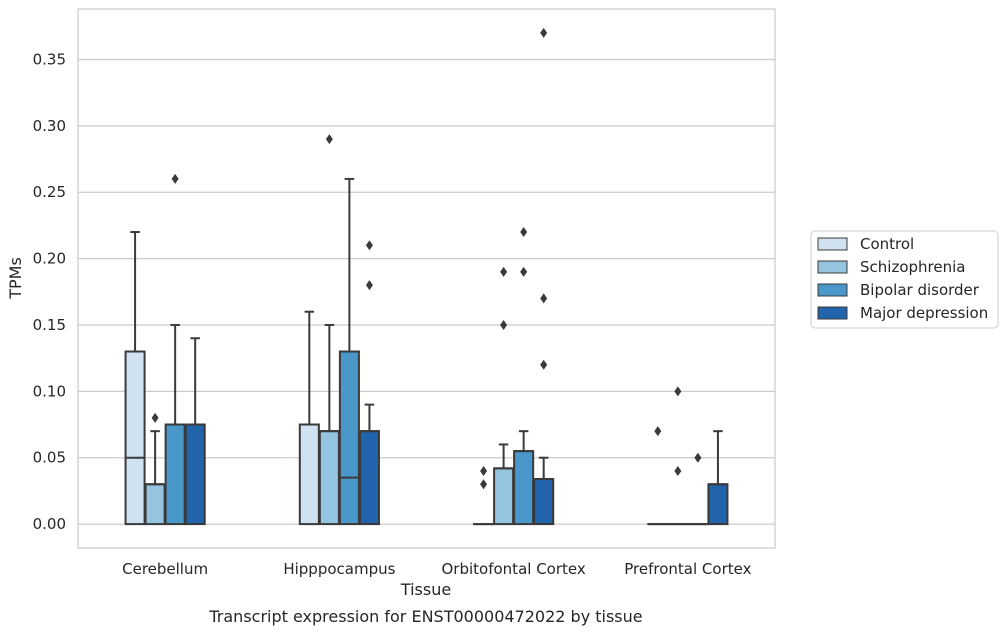  Describe the element at coordinates (924, 313) in the screenshot. I see `legend-label: Major depression` at that location.